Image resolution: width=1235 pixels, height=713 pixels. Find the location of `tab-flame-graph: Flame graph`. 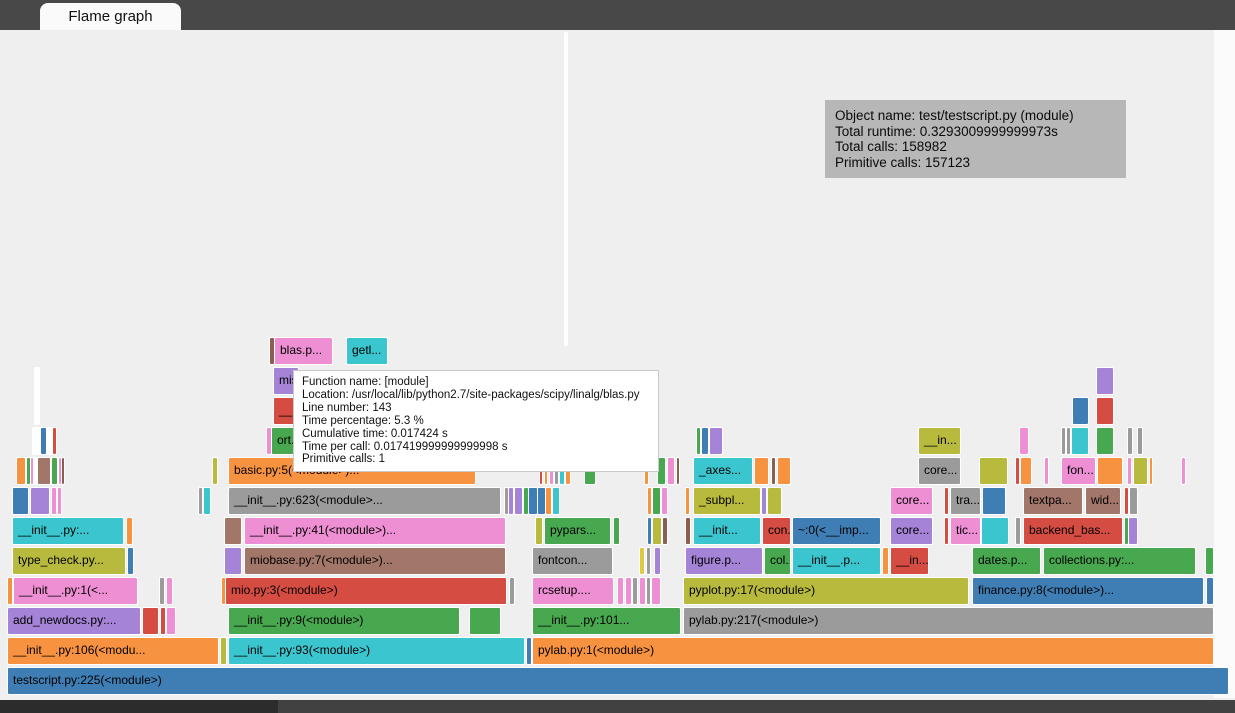

tab-flame-graph: Flame graph is located at coordinates (110, 16).